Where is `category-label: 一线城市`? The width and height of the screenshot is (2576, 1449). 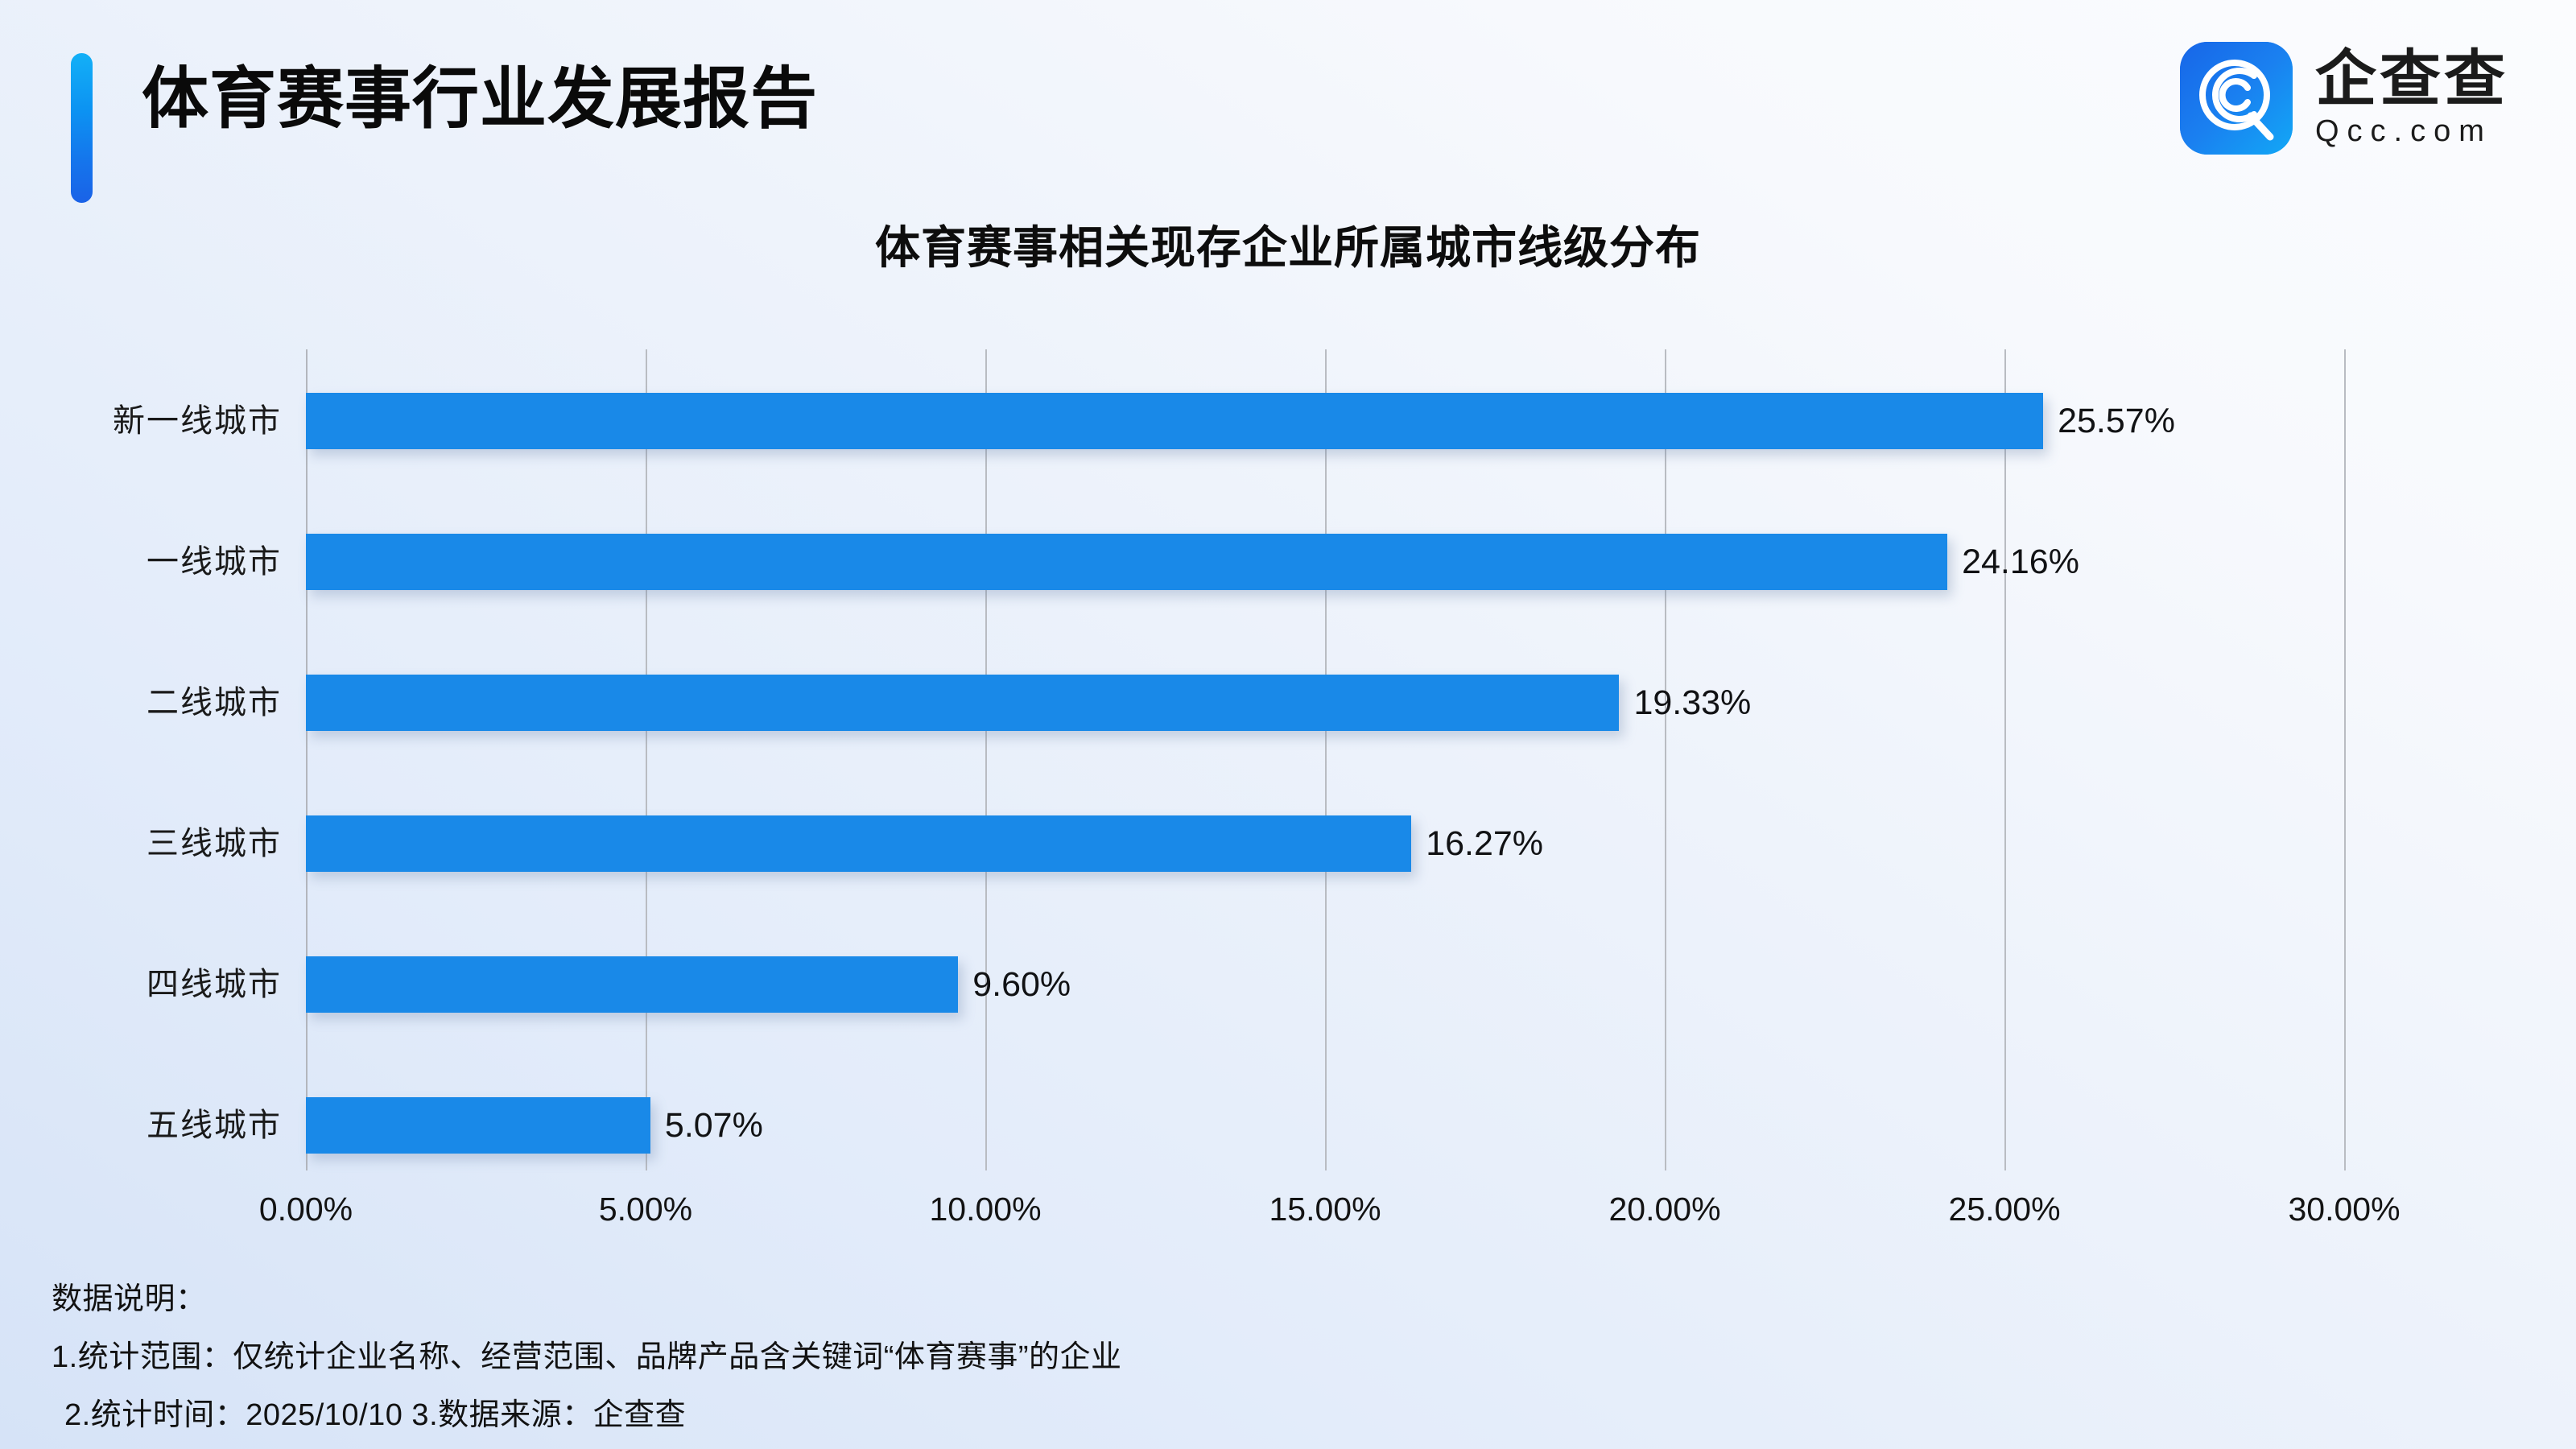 category-label: 一线城市 is located at coordinates (214, 562).